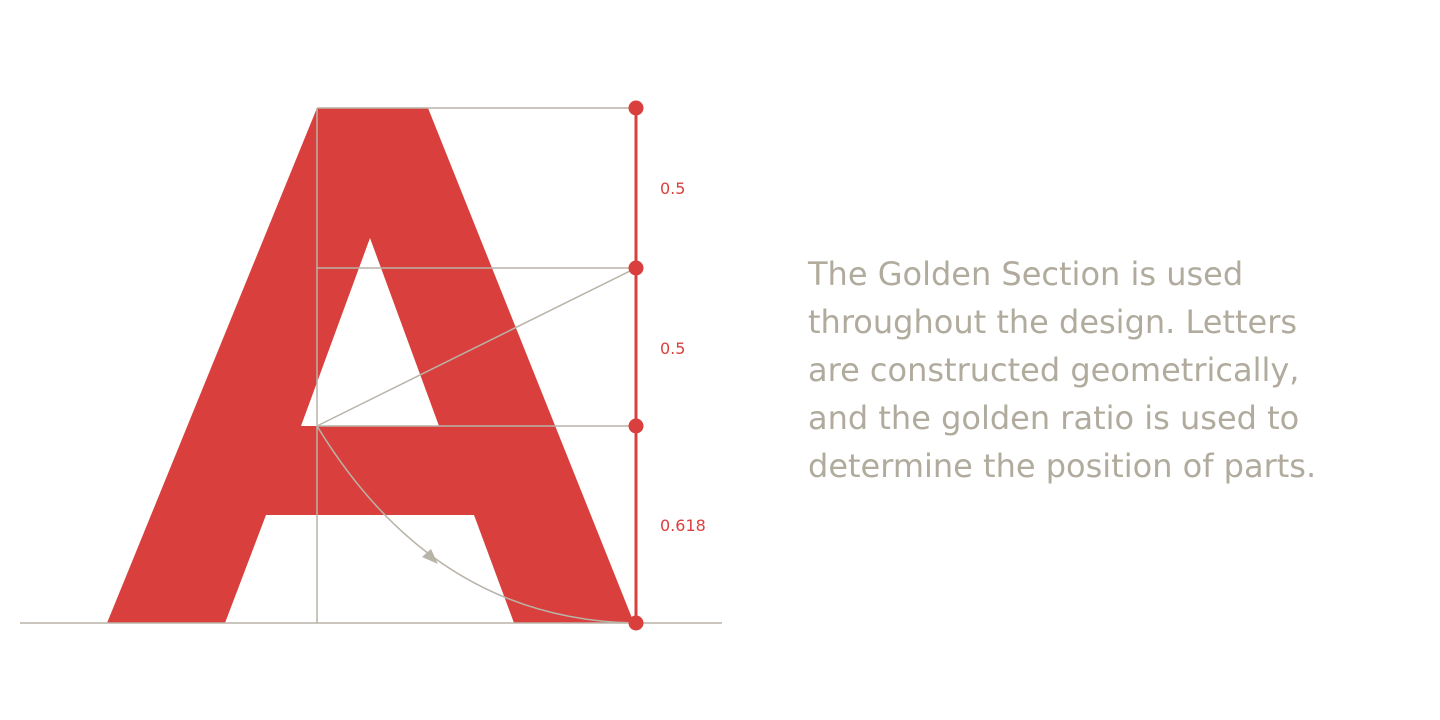 The image size is (1440, 720). What do you see at coordinates (1054, 418) in the screenshot?
I see `description-line: and the golden ratio is used to` at bounding box center [1054, 418].